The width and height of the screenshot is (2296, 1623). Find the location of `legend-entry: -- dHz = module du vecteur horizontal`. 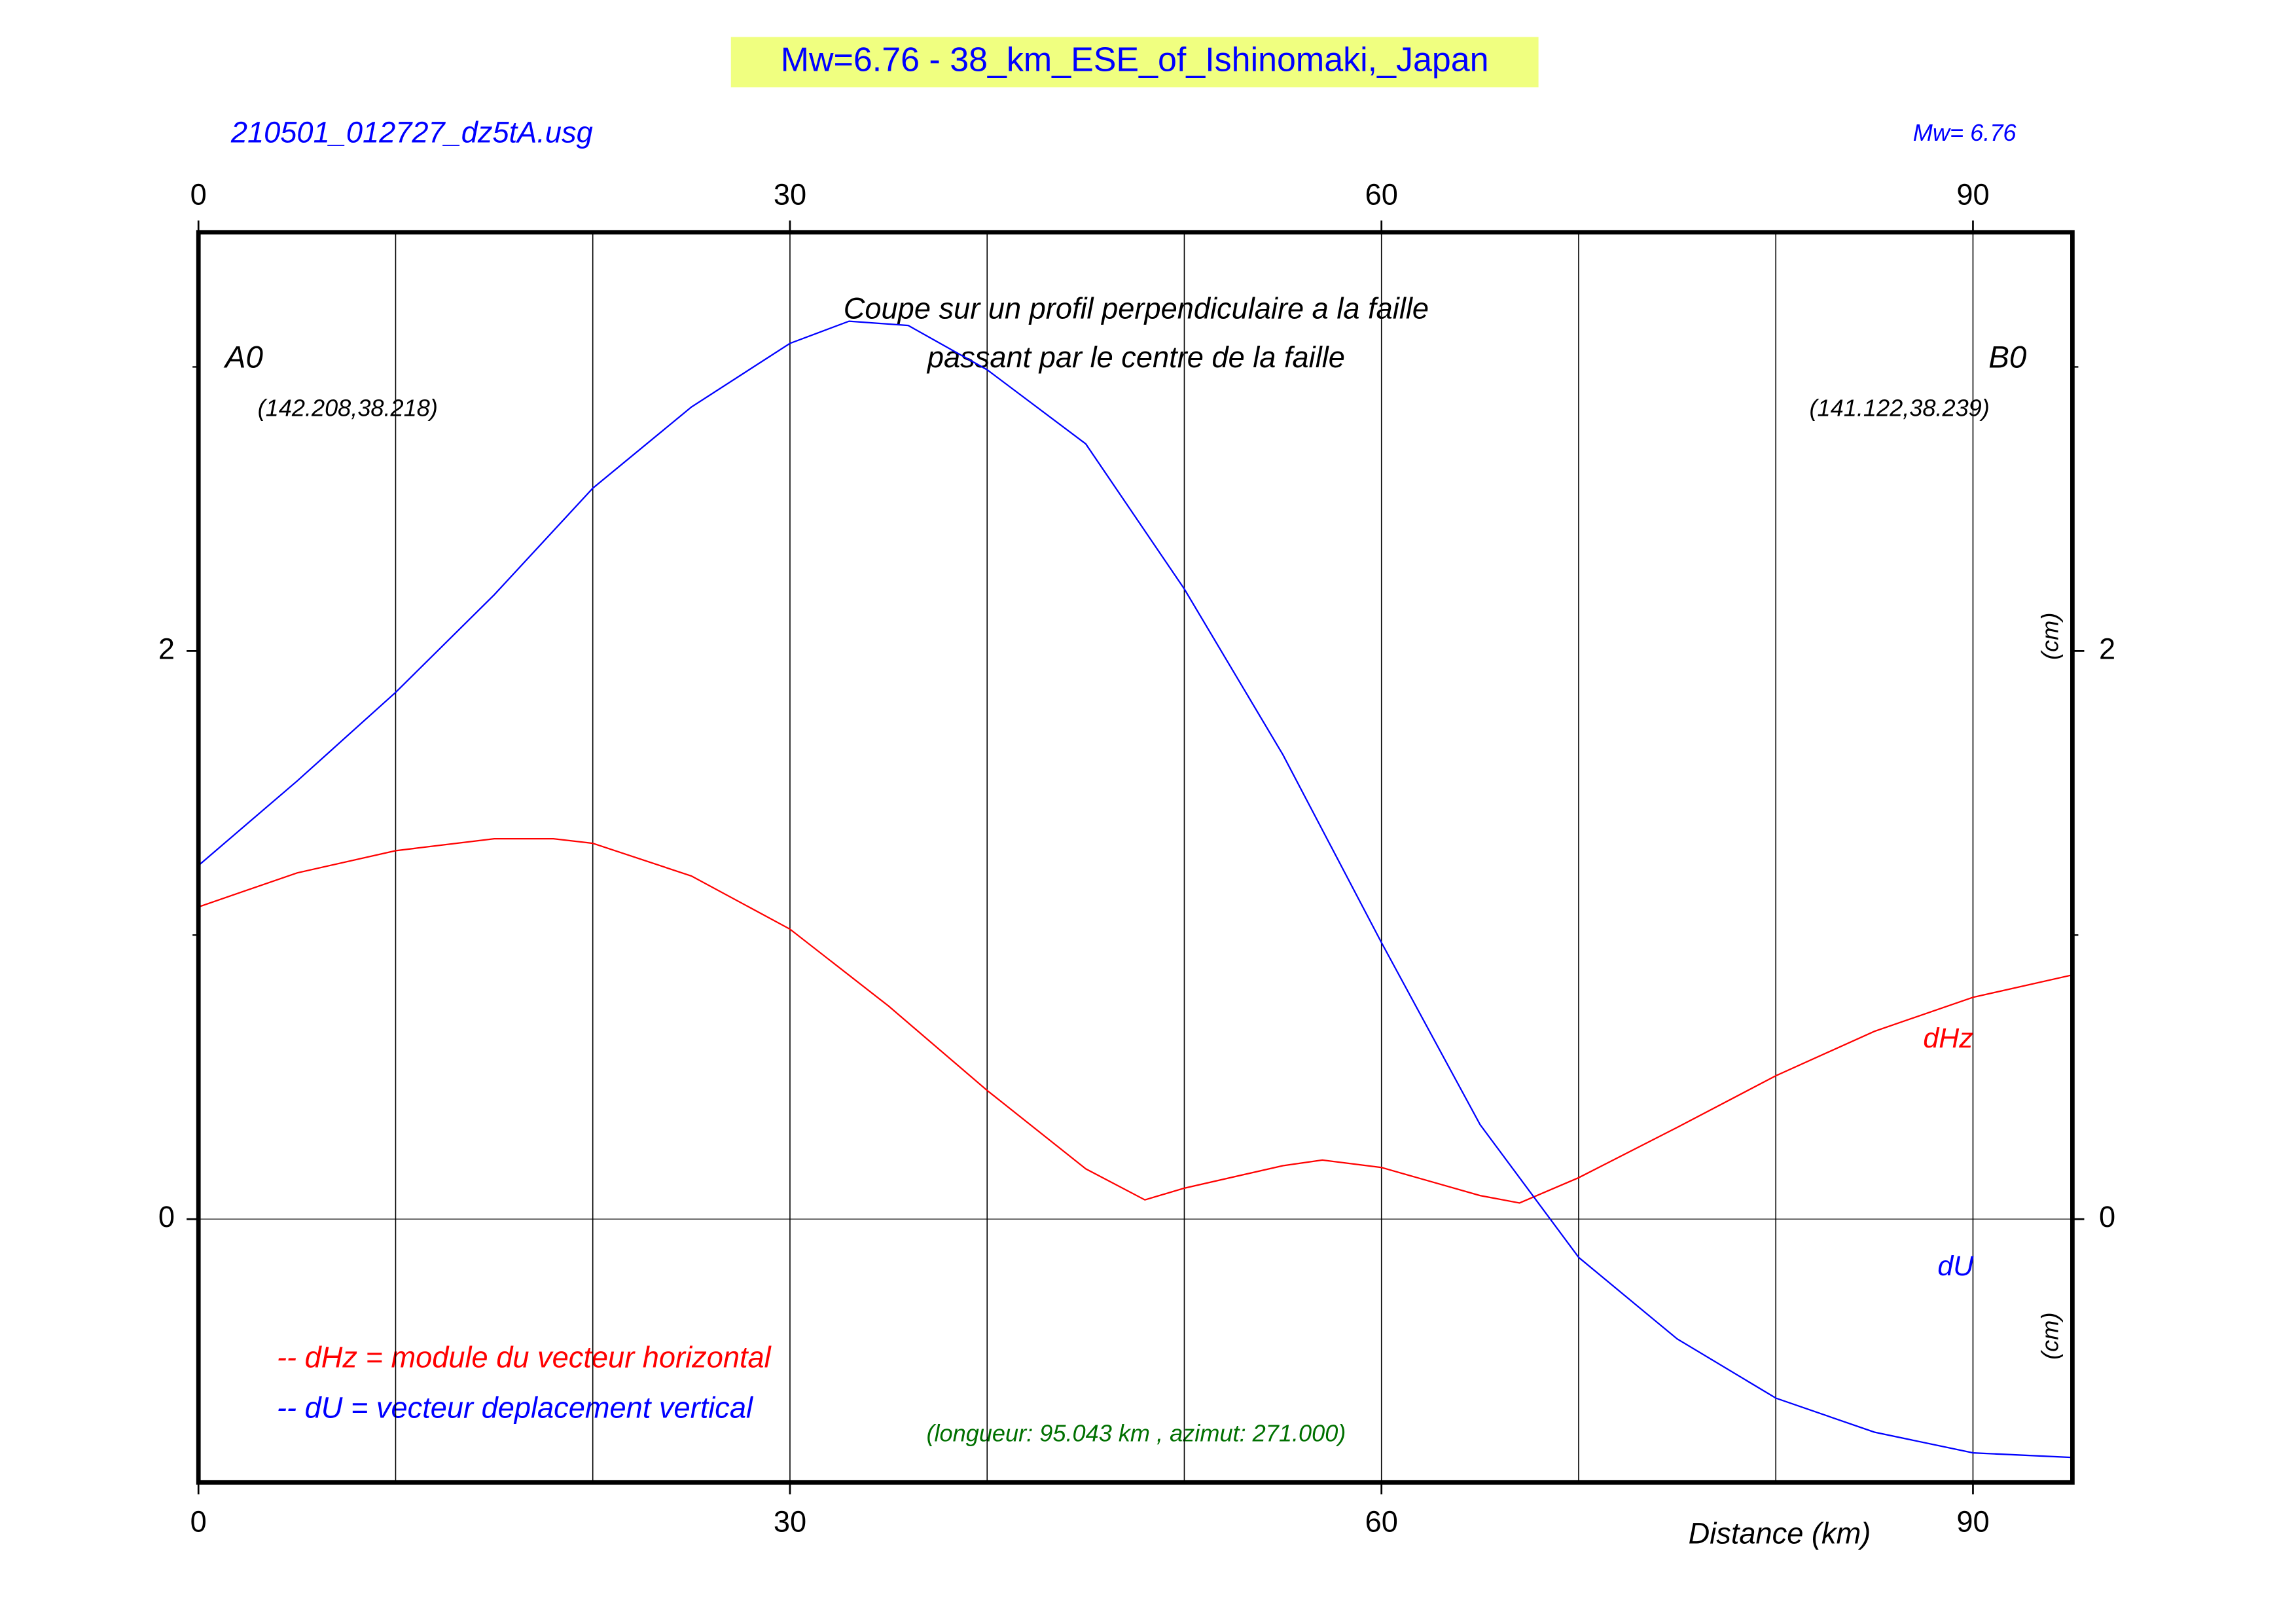

legend-entry: -- dHz = module du vecteur horizontal is located at coordinates (524, 1357).